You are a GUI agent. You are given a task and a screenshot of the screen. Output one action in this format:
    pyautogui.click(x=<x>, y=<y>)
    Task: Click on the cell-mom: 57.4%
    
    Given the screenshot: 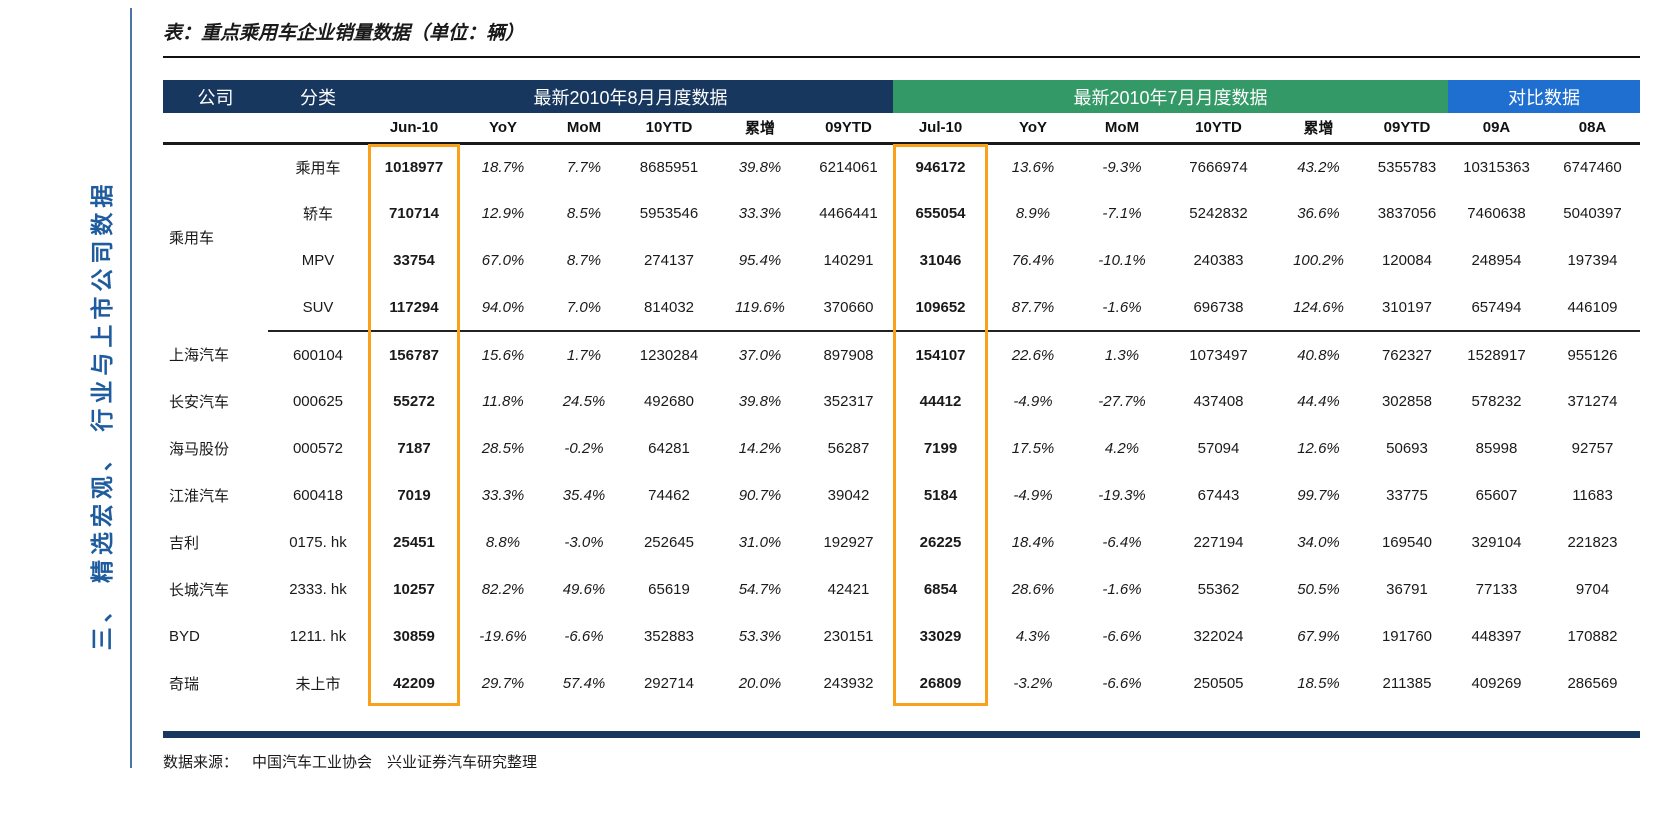 What is the action you would take?
    pyautogui.click(x=584, y=683)
    